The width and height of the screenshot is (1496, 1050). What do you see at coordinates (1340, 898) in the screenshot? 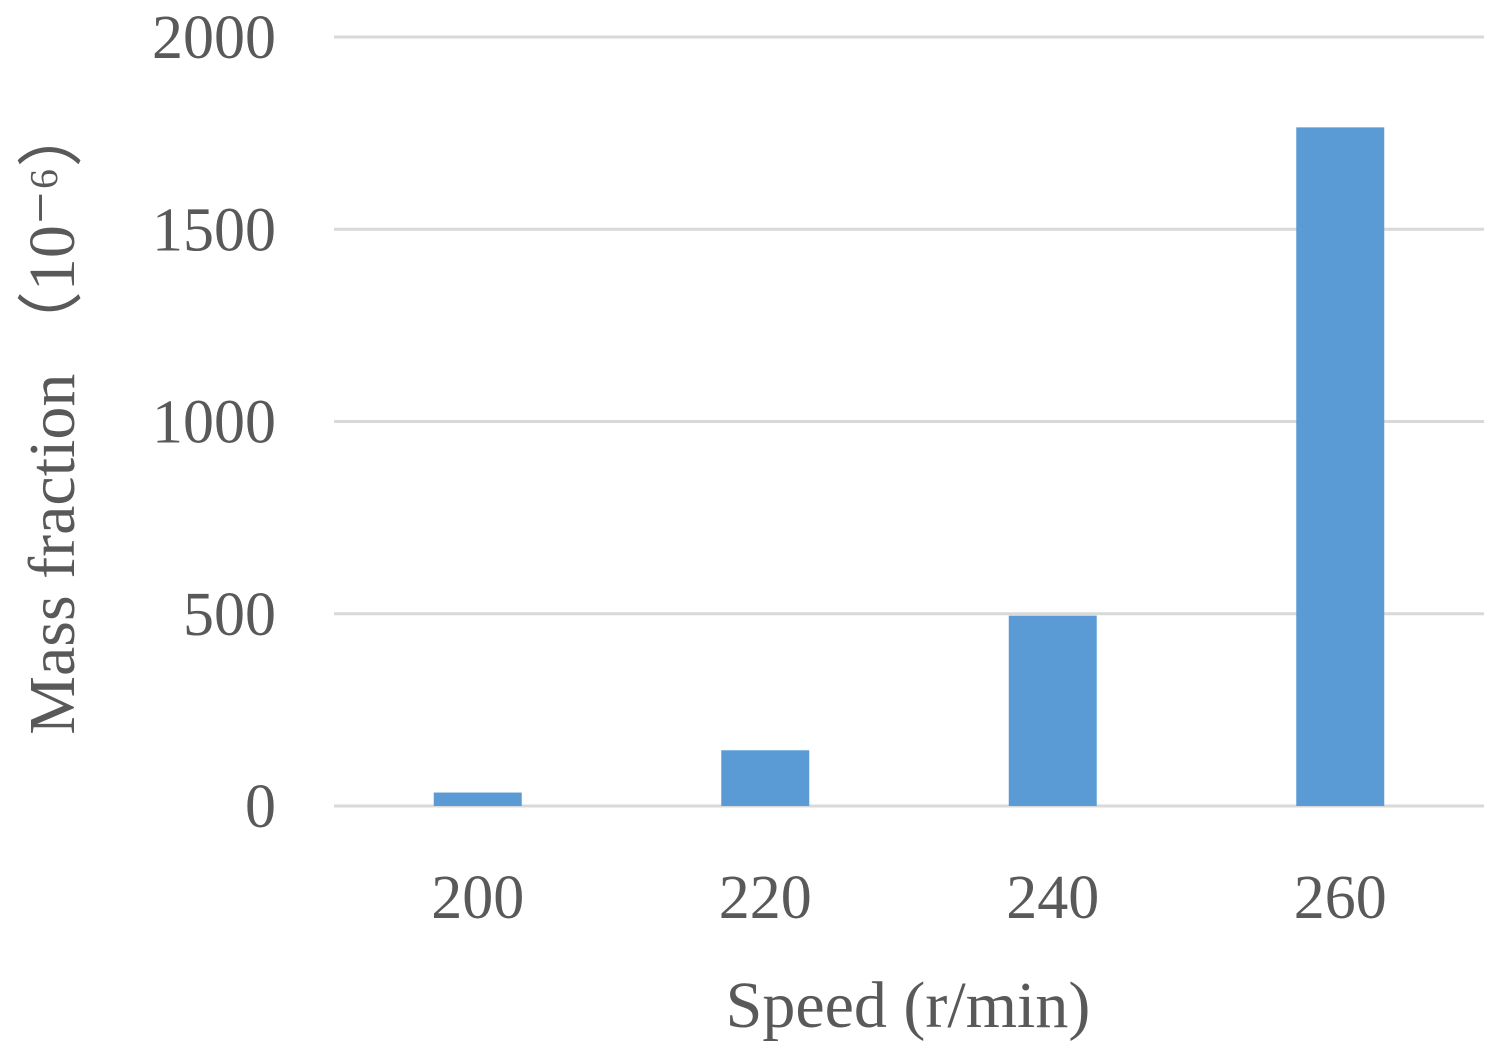
I see `x-tick-label: 260` at bounding box center [1340, 898].